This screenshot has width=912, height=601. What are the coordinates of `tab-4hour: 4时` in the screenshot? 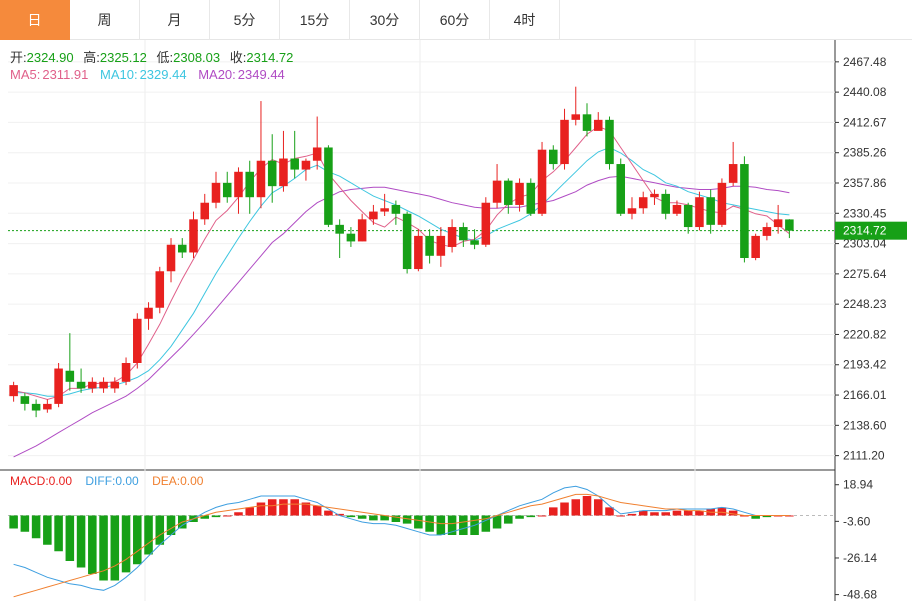 It's located at (525, 20).